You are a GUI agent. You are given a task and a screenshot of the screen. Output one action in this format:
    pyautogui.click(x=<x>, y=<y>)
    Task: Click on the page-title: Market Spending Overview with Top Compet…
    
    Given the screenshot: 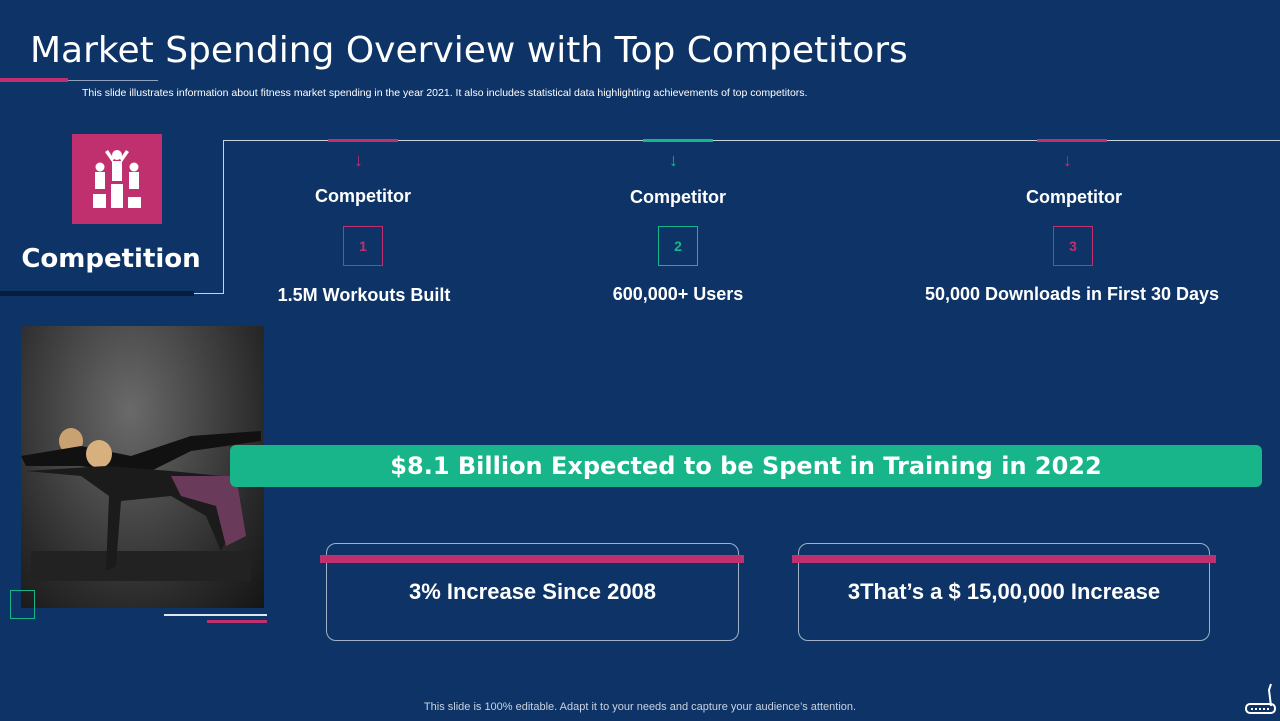 What is the action you would take?
    pyautogui.click(x=469, y=50)
    